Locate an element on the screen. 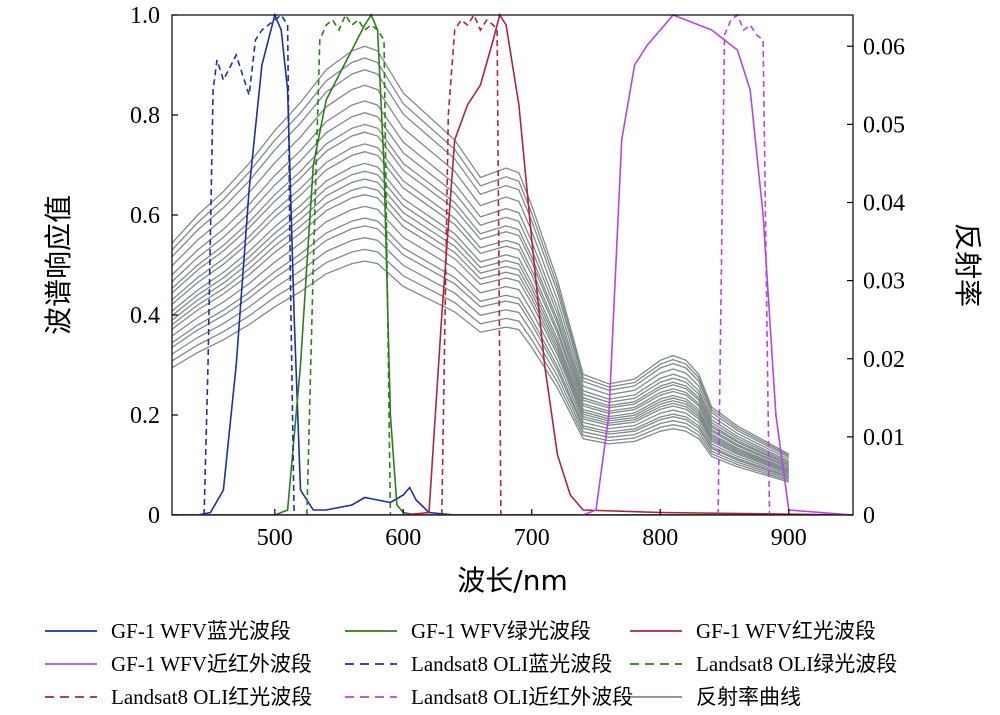 This screenshot has height=715, width=1000. x-tick-label: 600 is located at coordinates (403, 538).